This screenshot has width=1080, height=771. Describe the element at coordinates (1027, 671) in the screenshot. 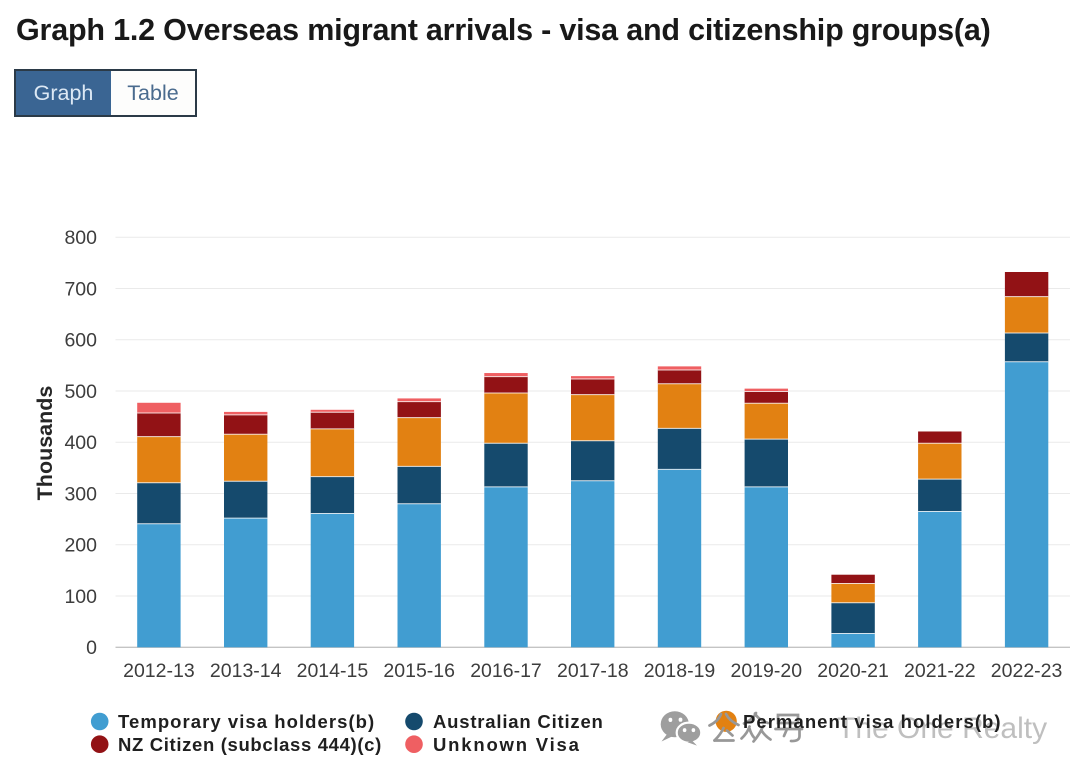

I see `svg-text: 2022-23` at that location.